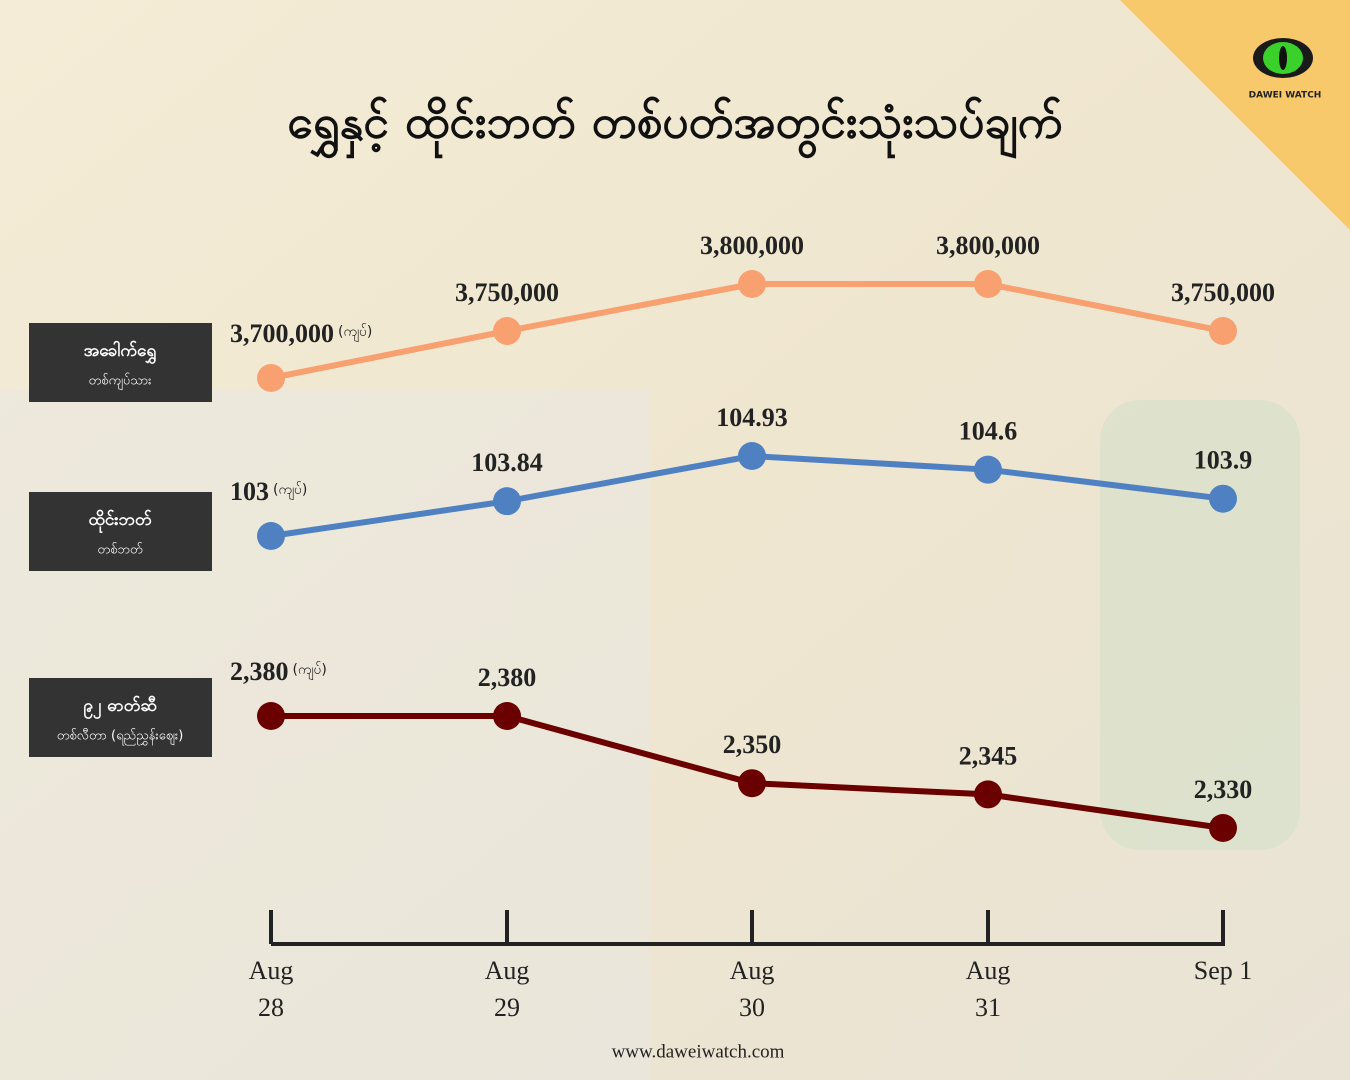  I want to click on x-tick-label-box: Aug 29, so click(507, 989).